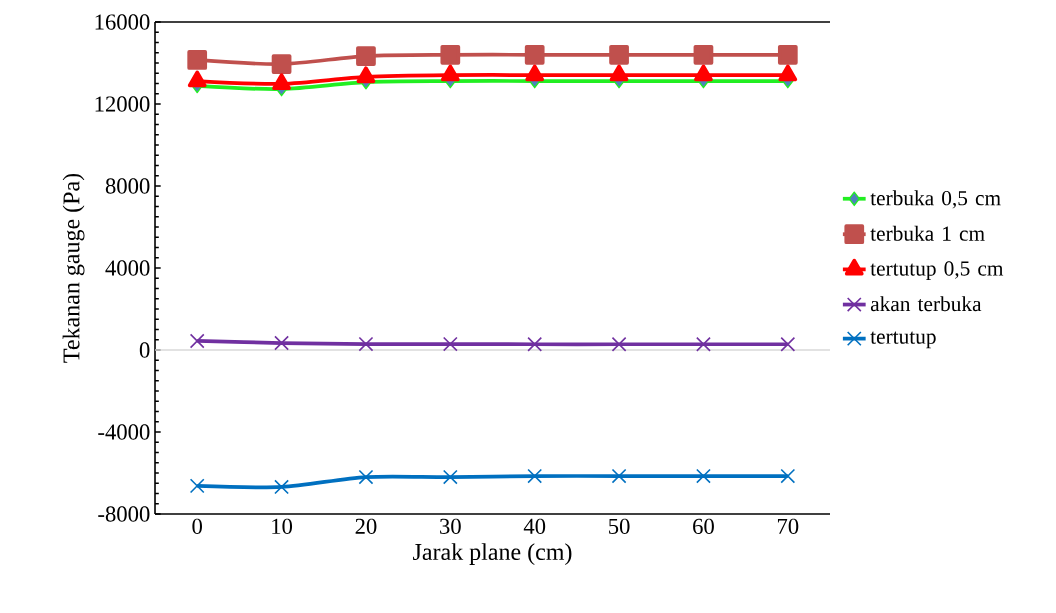  What do you see at coordinates (935, 199) in the screenshot?
I see `legend-label: terbuka 0,5 cm` at bounding box center [935, 199].